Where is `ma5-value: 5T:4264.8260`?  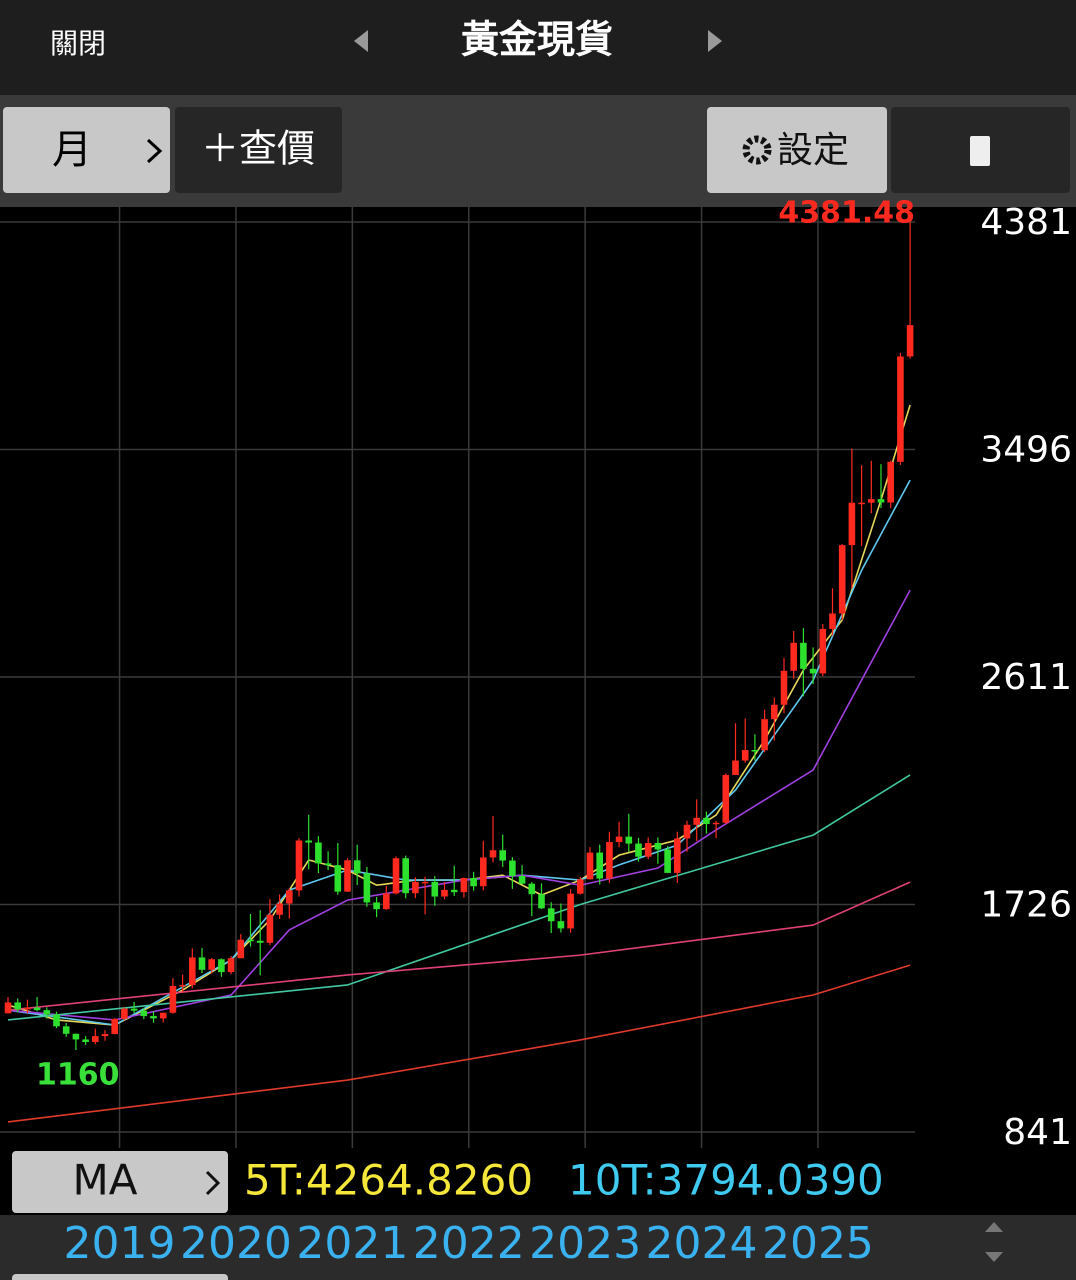
ma5-value: 5T:4264.8260 is located at coordinates (388, 1180).